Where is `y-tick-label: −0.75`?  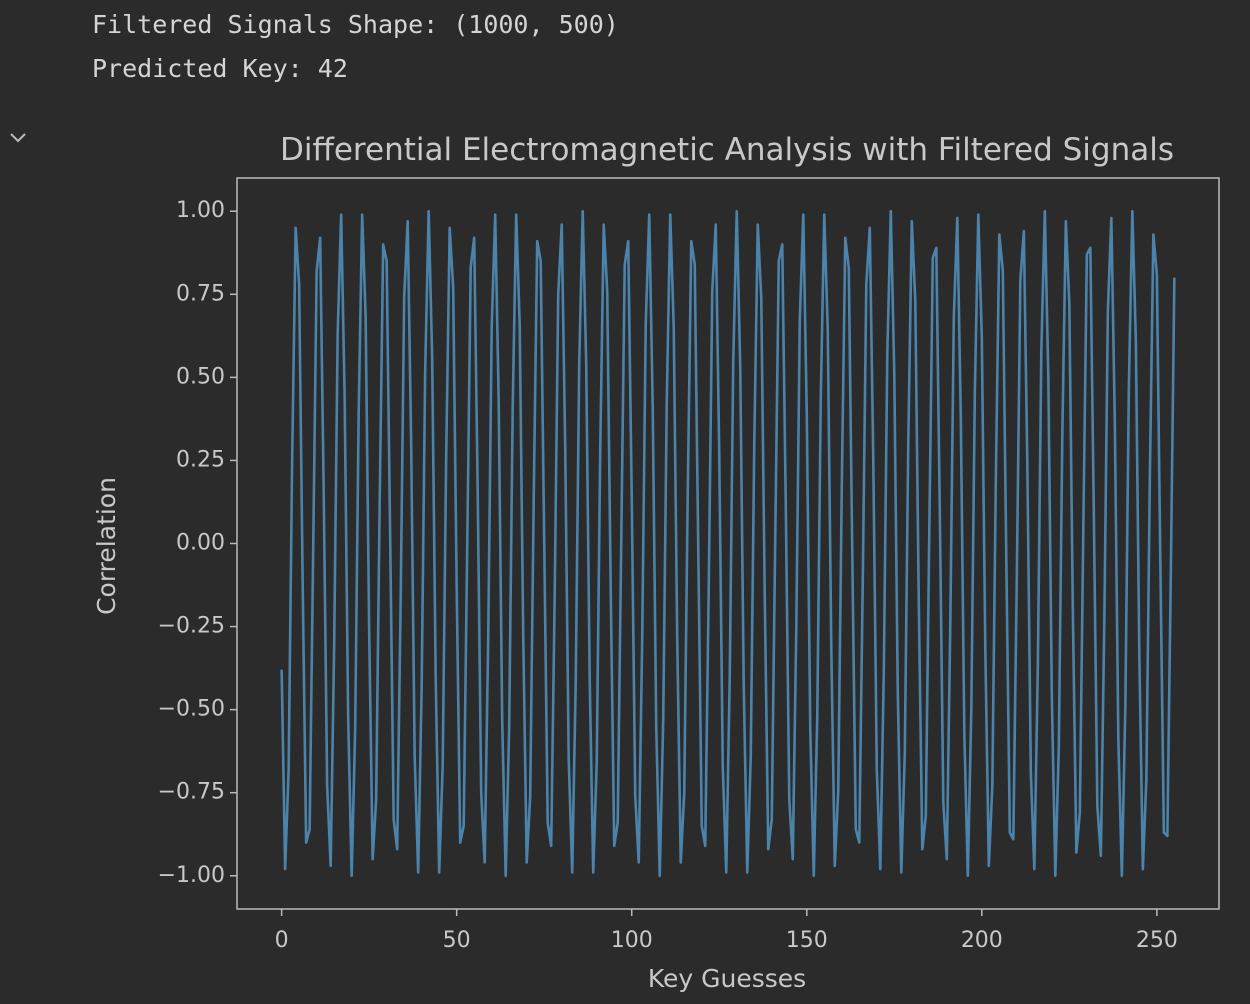 y-tick-label: −0.75 is located at coordinates (191, 792).